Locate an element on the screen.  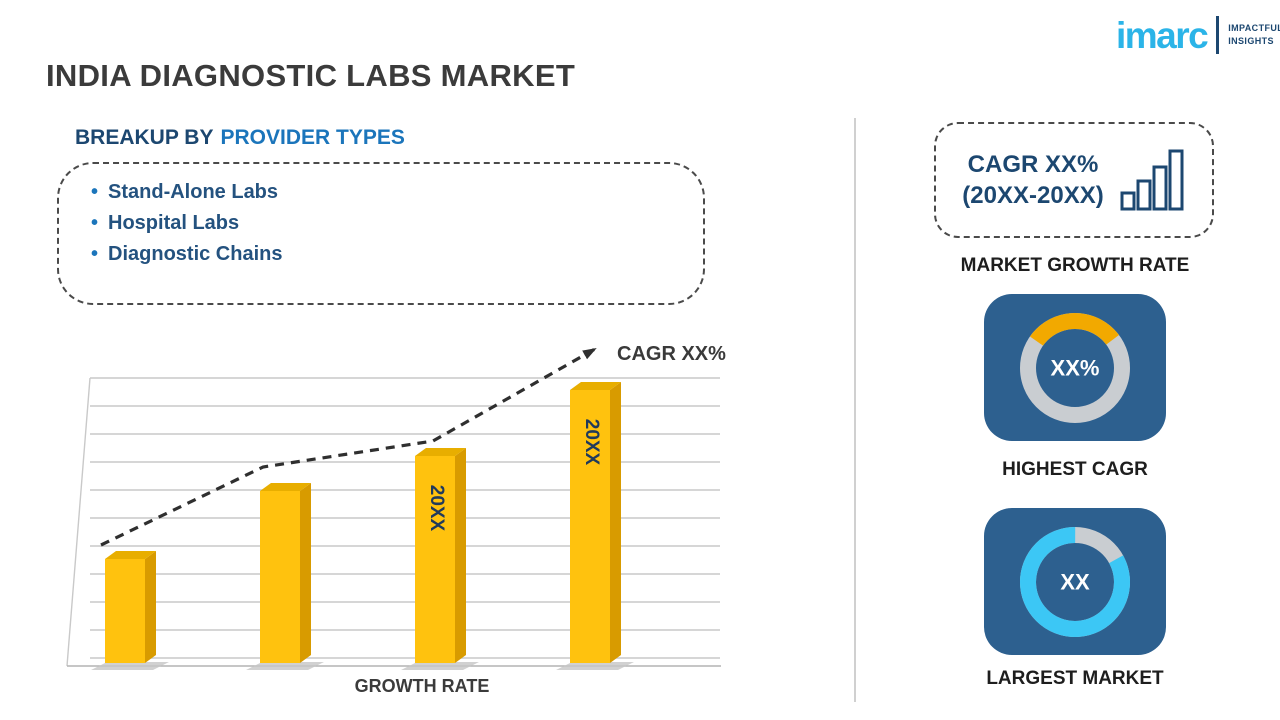
highest-cagr-tile: XX% is located at coordinates (1075, 367).